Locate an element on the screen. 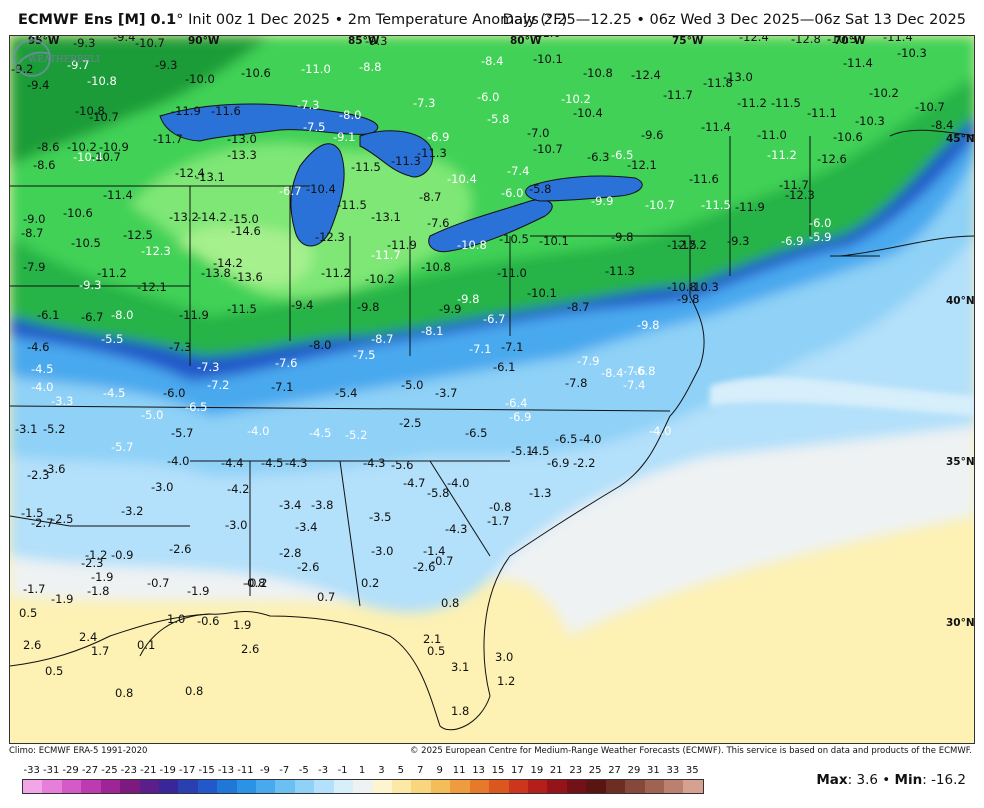 The width and height of the screenshot is (984, 808). max-value: 3.6 is located at coordinates (867, 780).